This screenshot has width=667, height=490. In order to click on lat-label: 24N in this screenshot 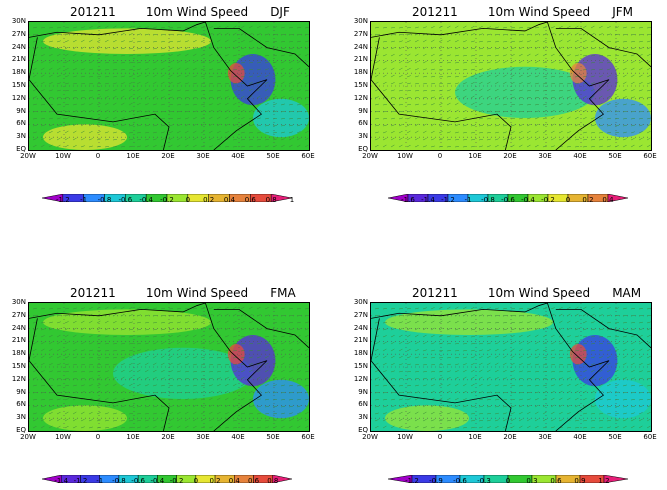, I will do `click(18, 46)`.